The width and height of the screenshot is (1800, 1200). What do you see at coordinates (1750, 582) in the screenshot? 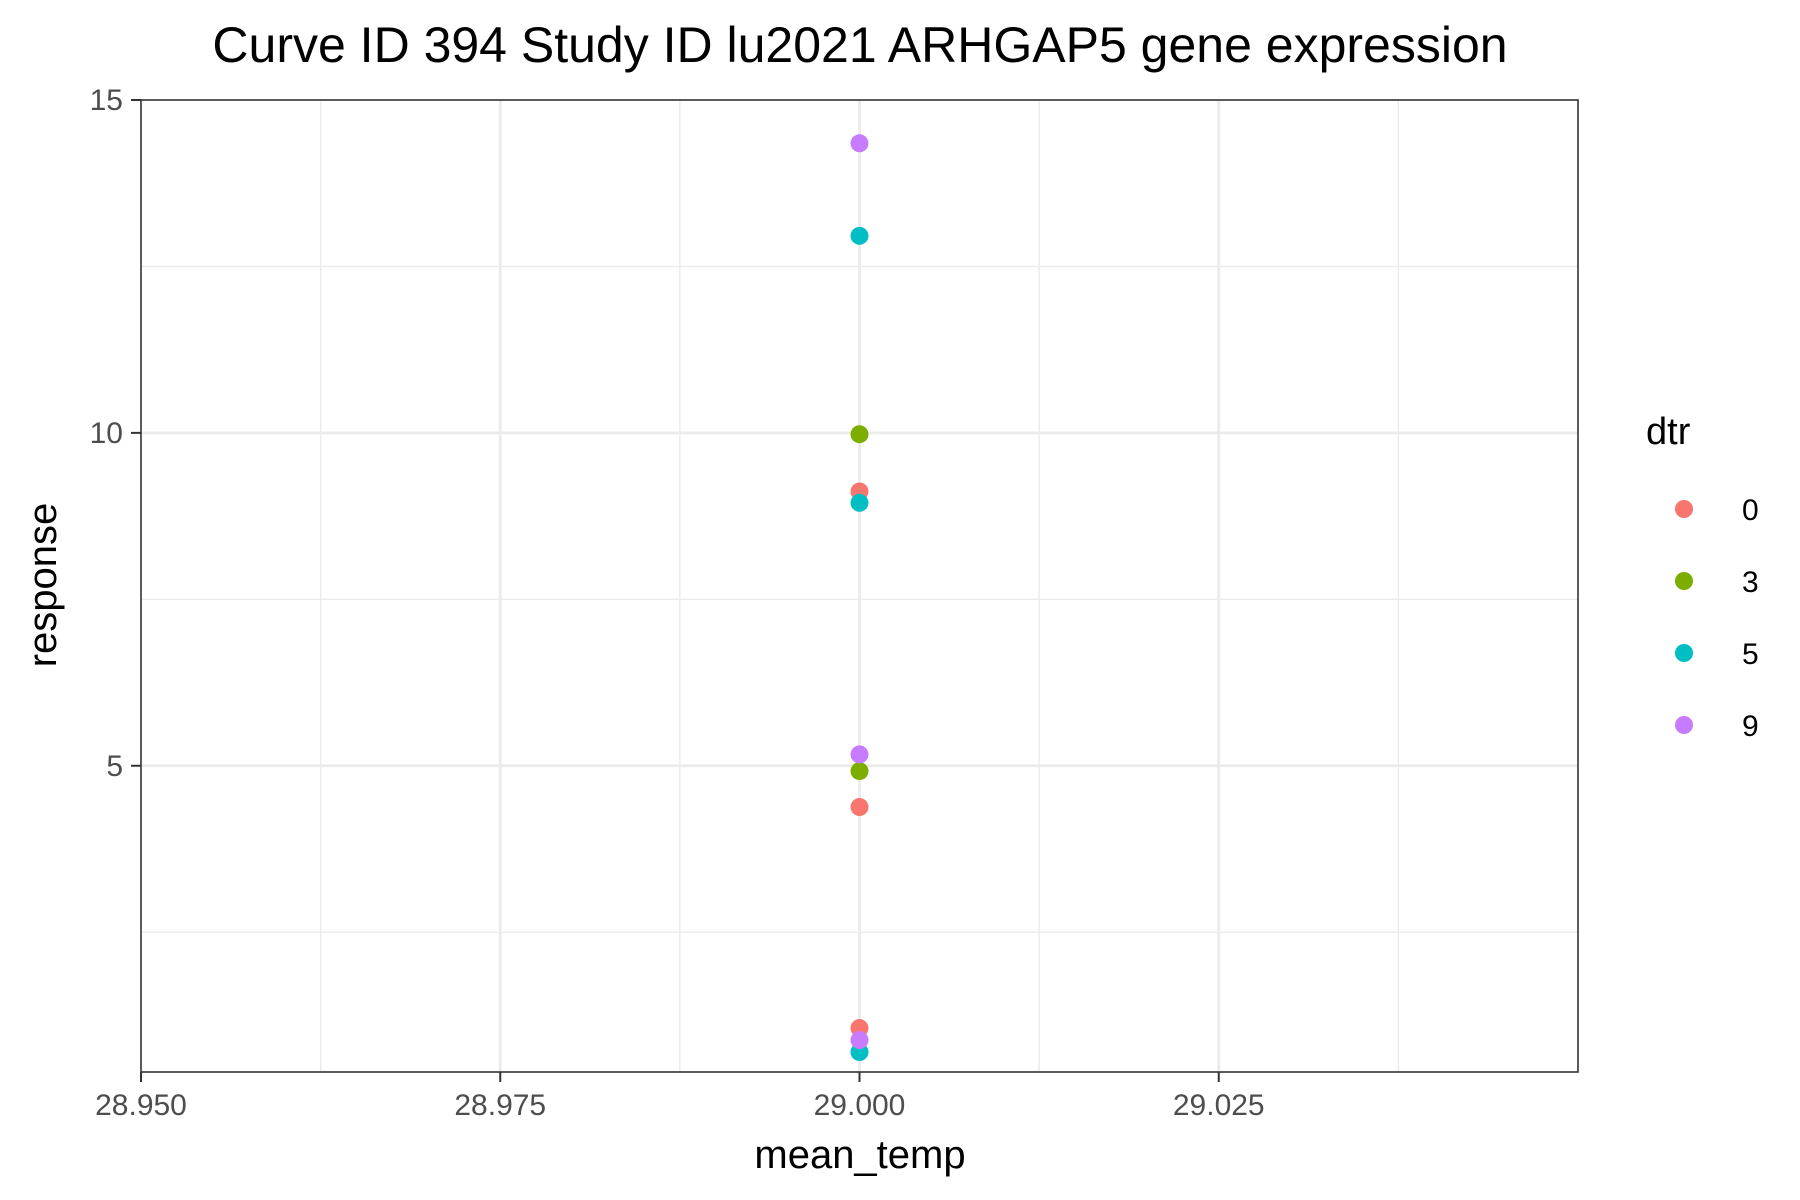
I see `legend-label-3: 3` at bounding box center [1750, 582].